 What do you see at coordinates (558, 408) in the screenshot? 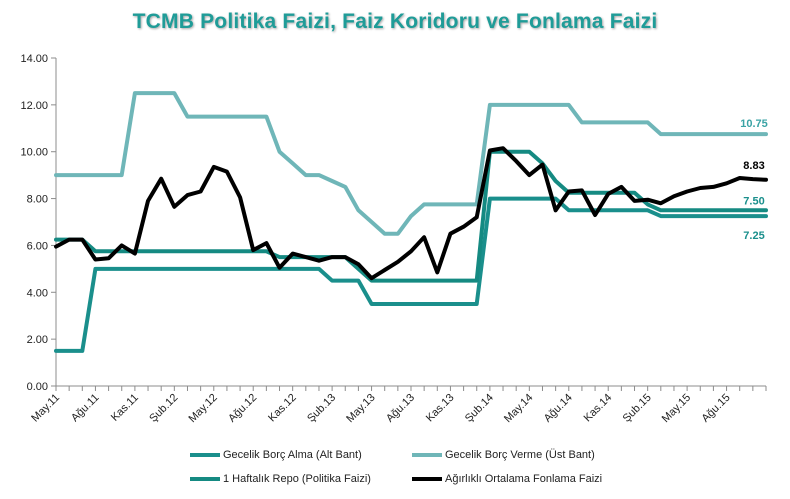
I see `x-tick-label: Ağu.14` at bounding box center [558, 408].